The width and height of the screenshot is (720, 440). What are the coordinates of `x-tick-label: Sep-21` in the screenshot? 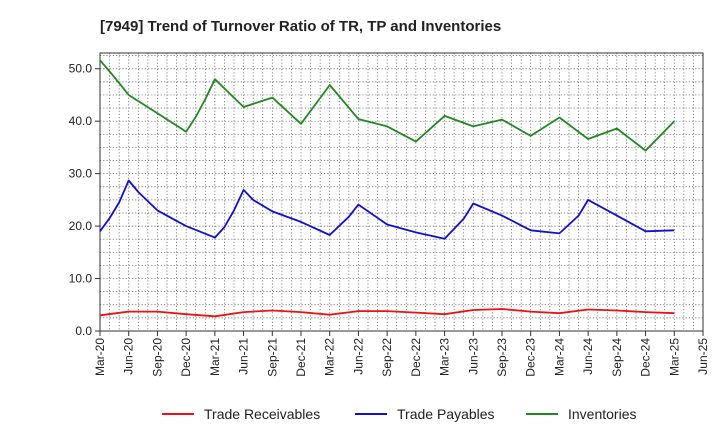 It's located at (272, 357).